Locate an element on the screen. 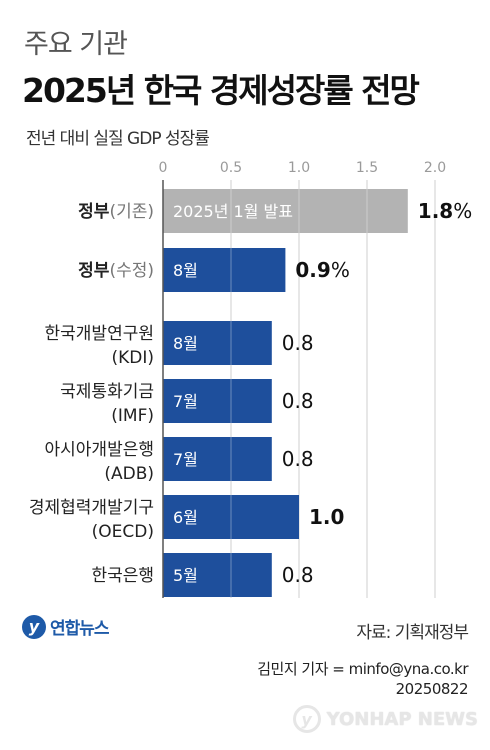 The image size is (490, 750). watermark: y YONHAP NEWS is located at coordinates (385, 719).